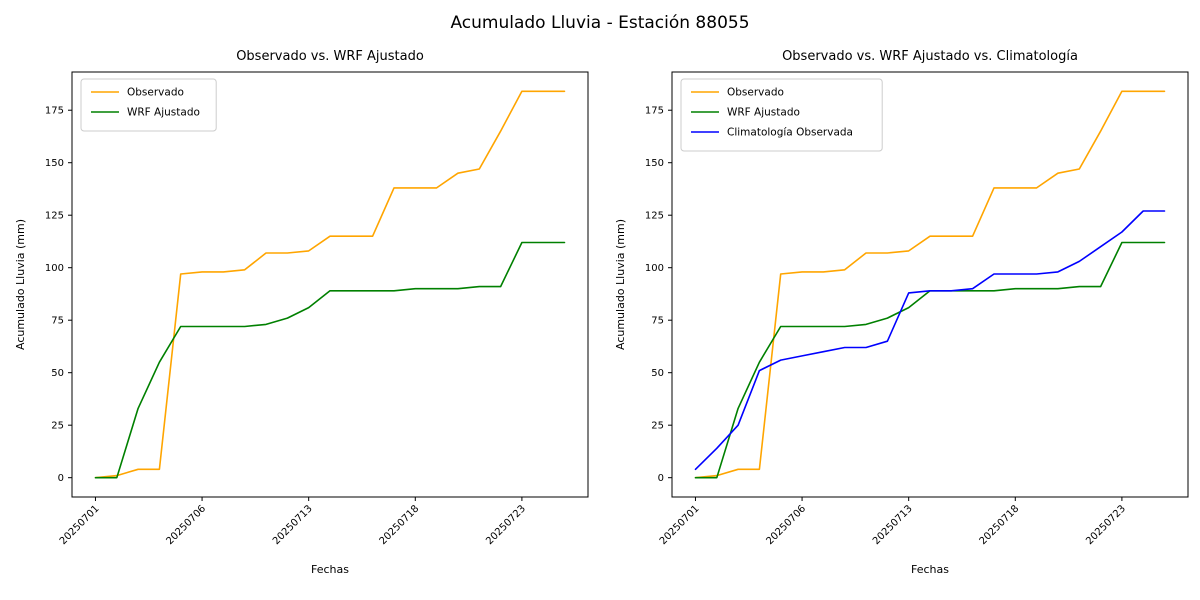  Describe the element at coordinates (330, 56) in the screenshot. I see `subplot-title: Observado vs. WRF Ajustado` at that location.